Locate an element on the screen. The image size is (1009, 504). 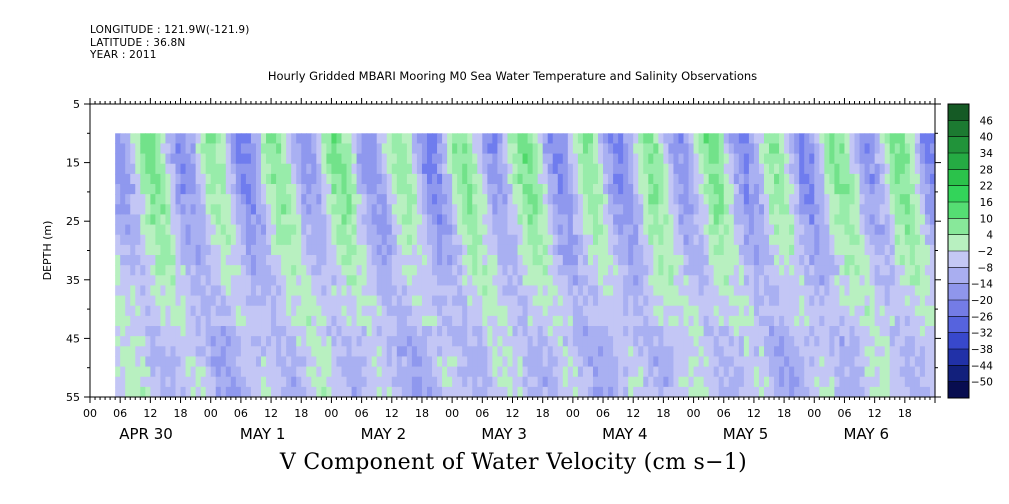
colorbar-label: −20 is located at coordinates (982, 301).